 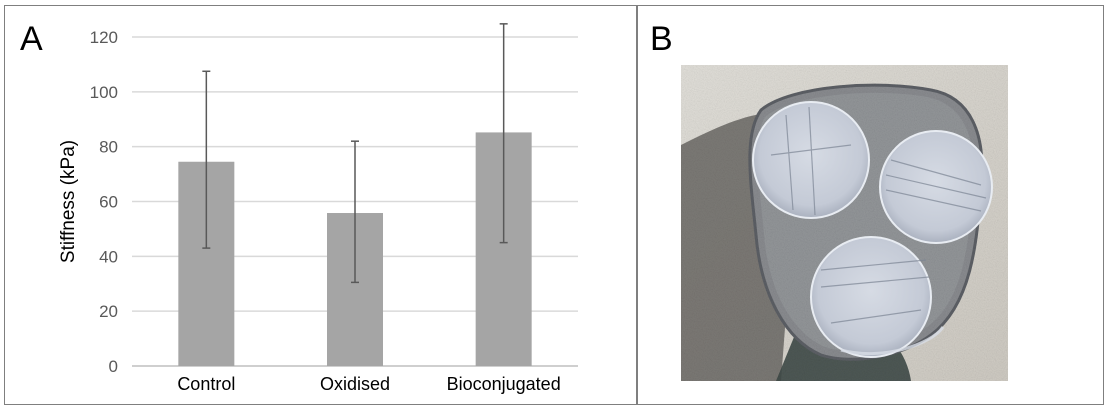 What do you see at coordinates (871, 297) in the screenshot?
I see `gel-disc-bottom` at bounding box center [871, 297].